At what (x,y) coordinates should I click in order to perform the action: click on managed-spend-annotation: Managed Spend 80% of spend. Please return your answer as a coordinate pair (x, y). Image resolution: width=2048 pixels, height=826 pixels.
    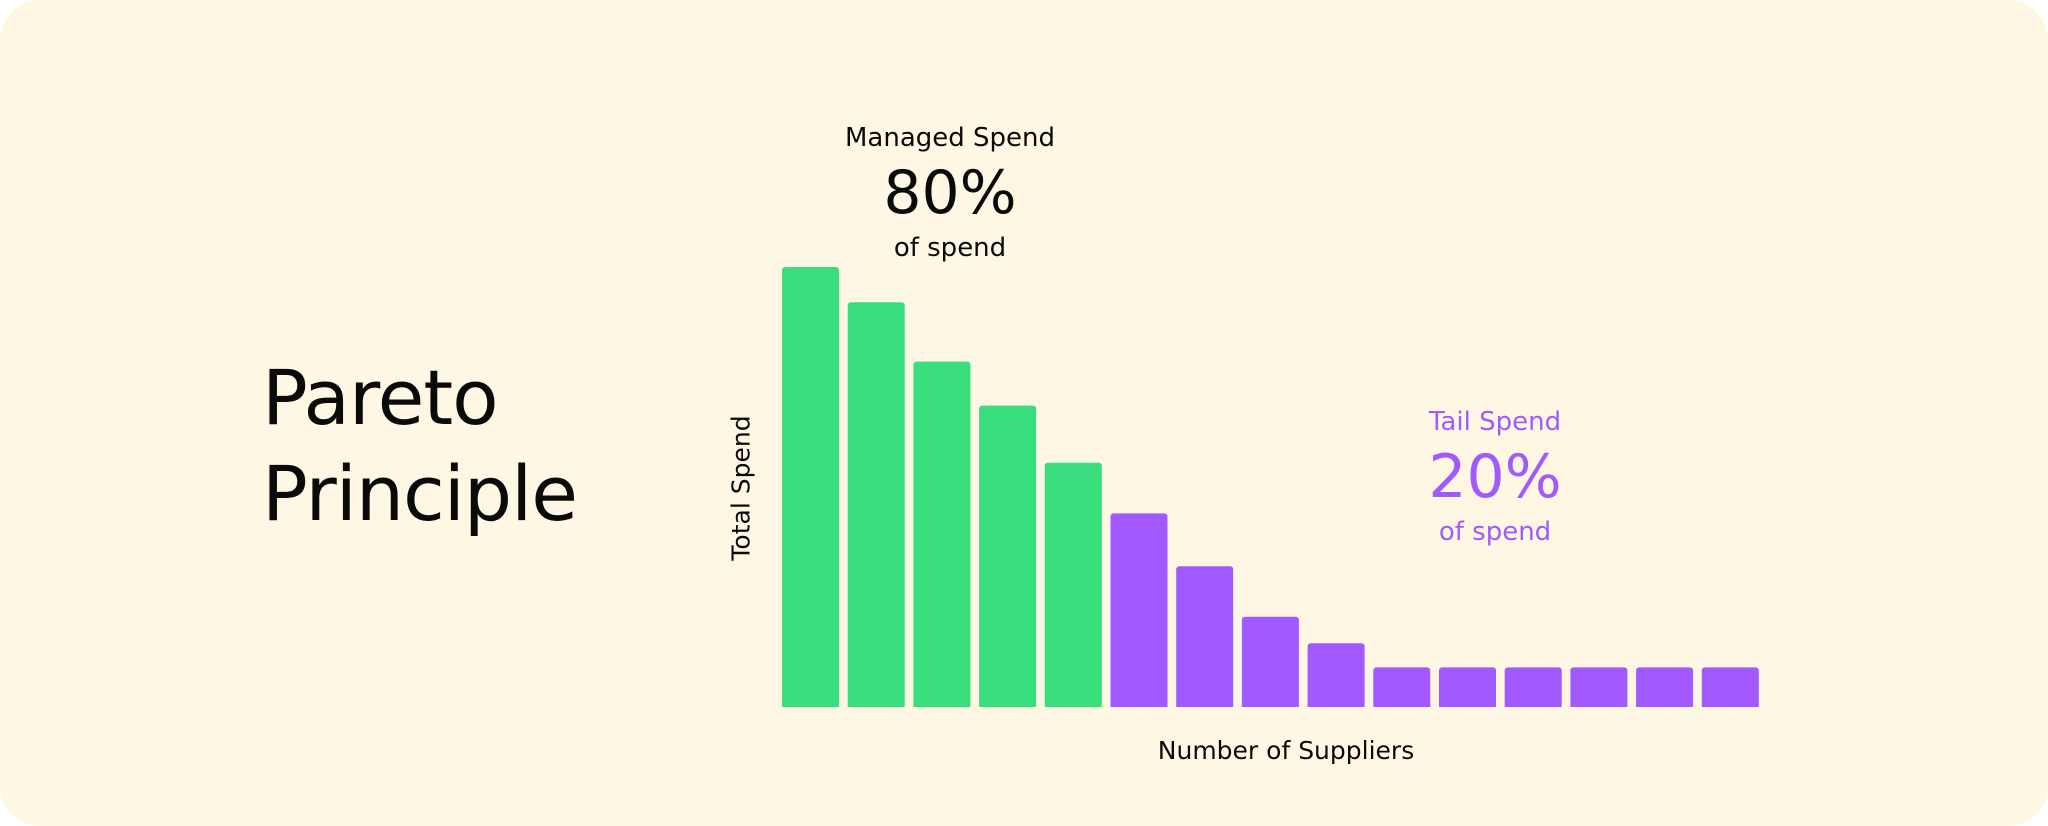
    Looking at the image, I should click on (950, 193).